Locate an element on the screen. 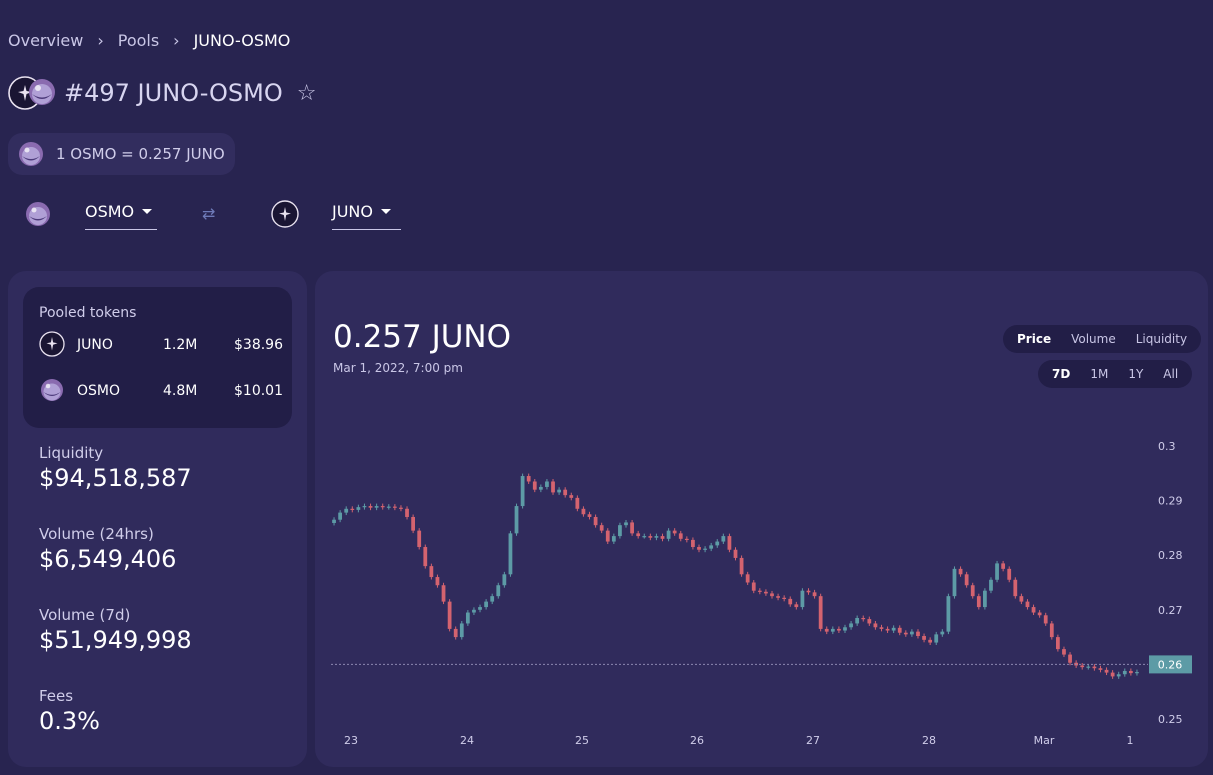 This screenshot has width=1213, height=775. exchange-rate-pill: 1 OSMO = 0.257 JUNO is located at coordinates (121, 154).